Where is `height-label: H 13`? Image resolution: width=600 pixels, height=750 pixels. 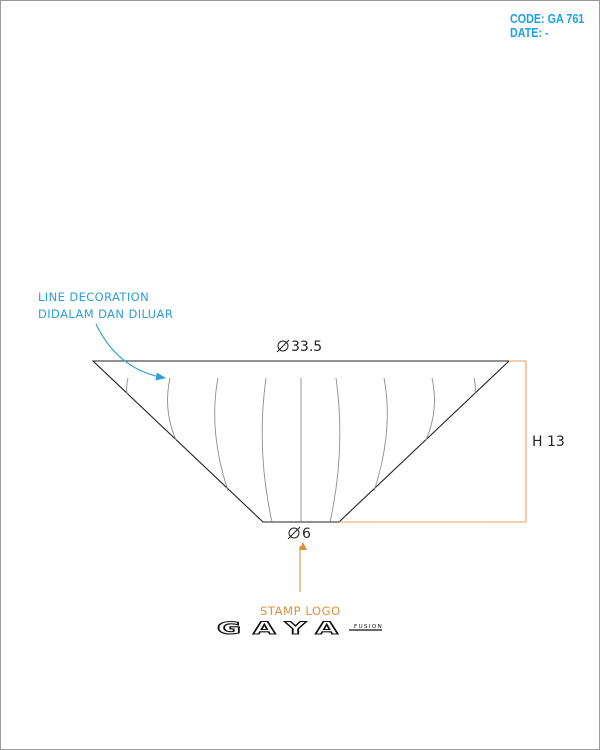
height-label: H 13 is located at coordinates (548, 442).